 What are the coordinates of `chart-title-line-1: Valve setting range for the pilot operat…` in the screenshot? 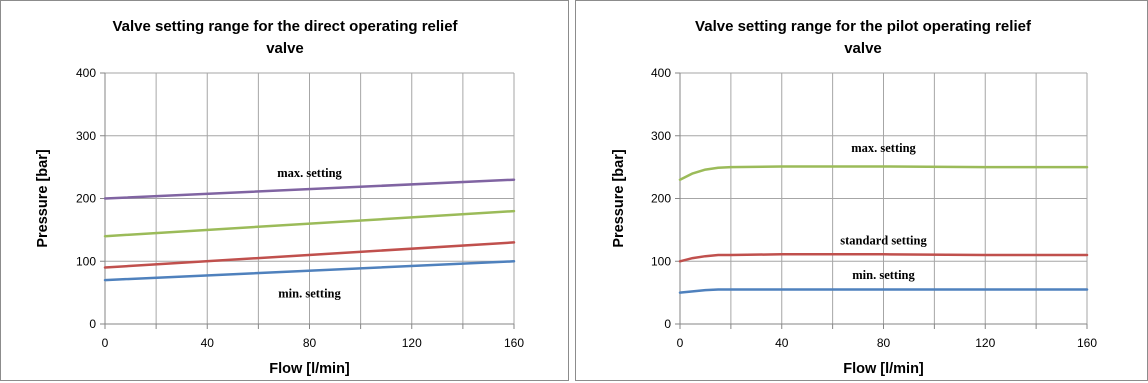 It's located at (863, 26).